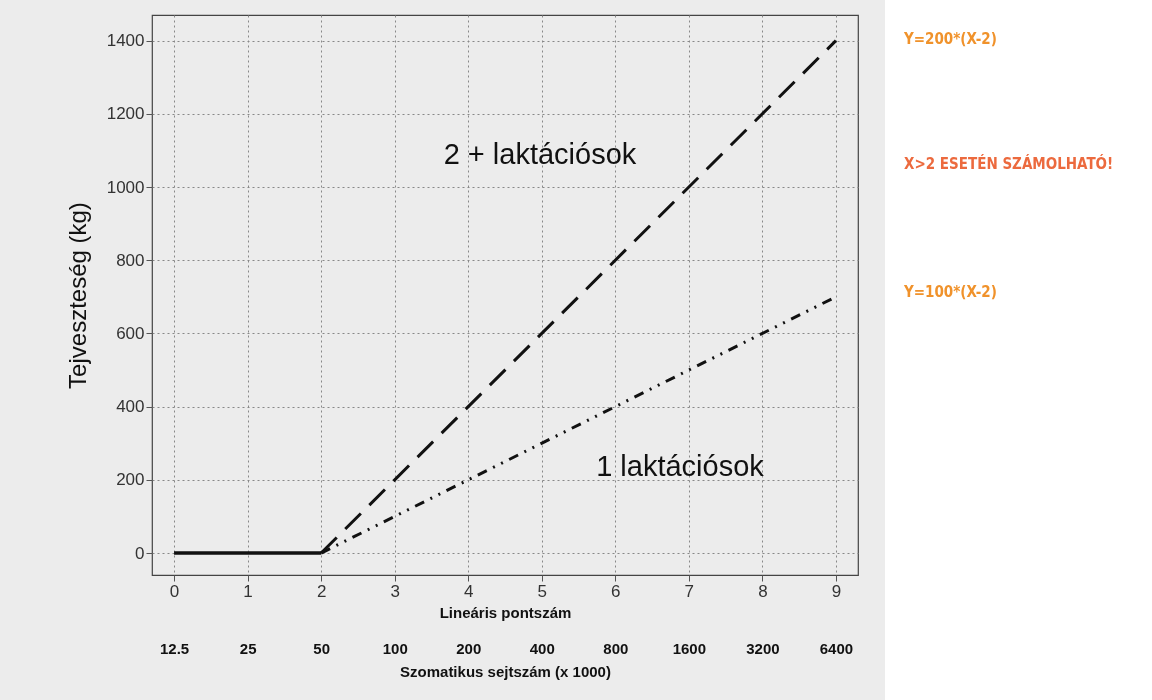 The height and width of the screenshot is (700, 1152). Describe the element at coordinates (248, 591) in the screenshot. I see `x-tick-label: 1` at that location.